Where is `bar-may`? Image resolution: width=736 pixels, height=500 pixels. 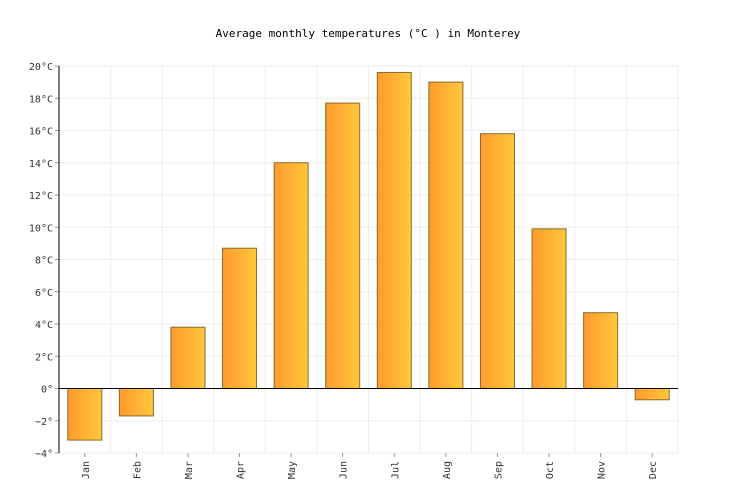
bar-may is located at coordinates (291, 275).